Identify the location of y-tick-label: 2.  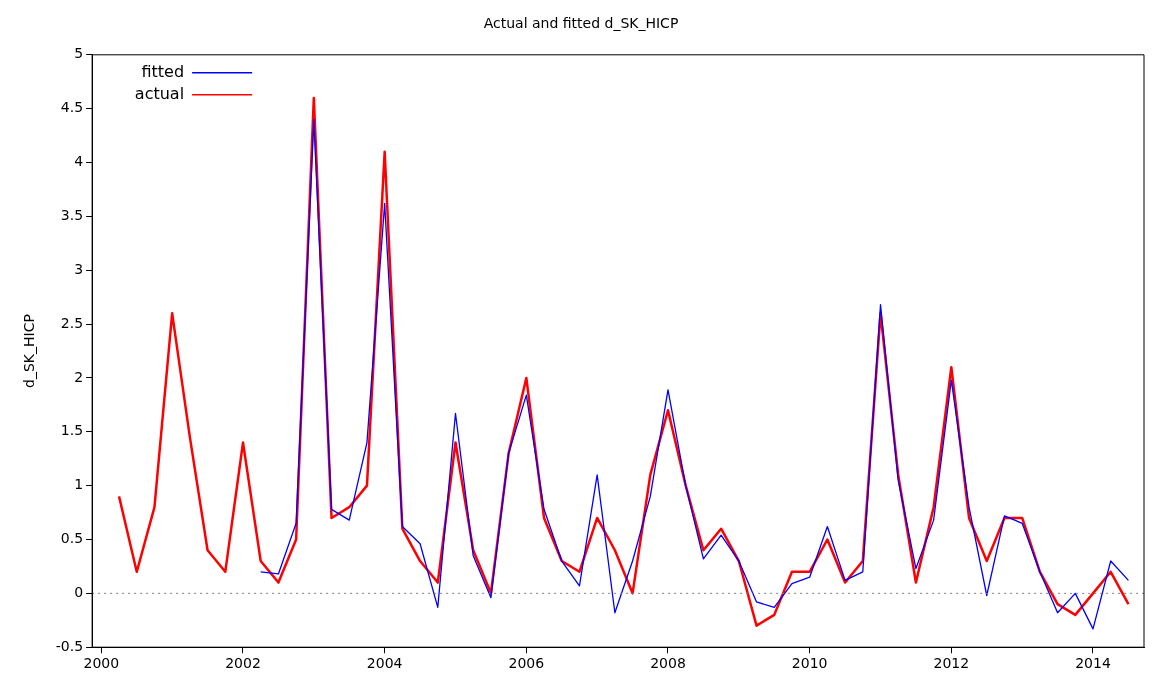
(79, 376).